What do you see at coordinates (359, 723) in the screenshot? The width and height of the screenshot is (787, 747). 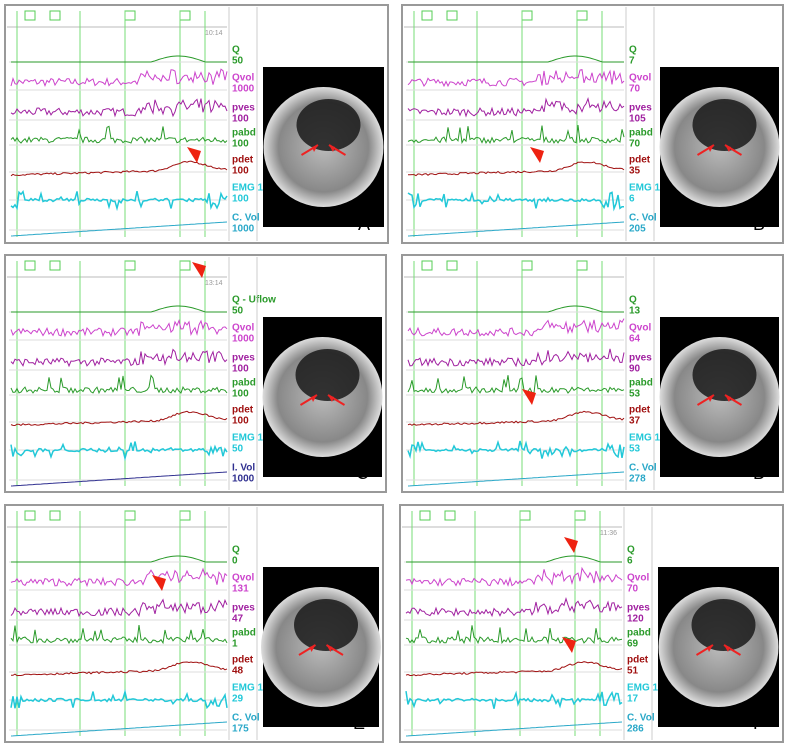 I see `panel-letter: E` at bounding box center [359, 723].